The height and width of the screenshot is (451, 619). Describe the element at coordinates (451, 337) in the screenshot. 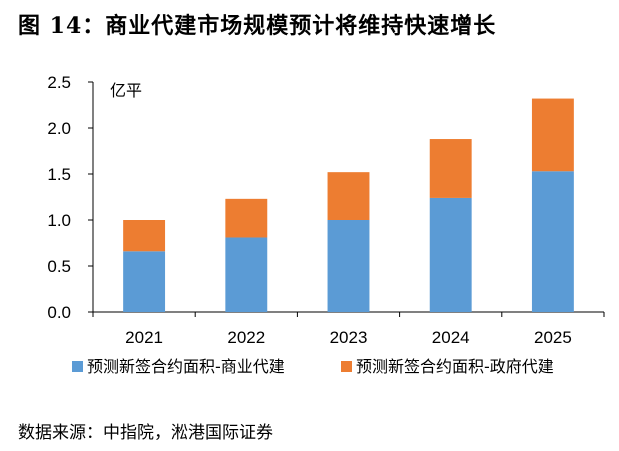

I see `x-tick-label: 2024` at that location.